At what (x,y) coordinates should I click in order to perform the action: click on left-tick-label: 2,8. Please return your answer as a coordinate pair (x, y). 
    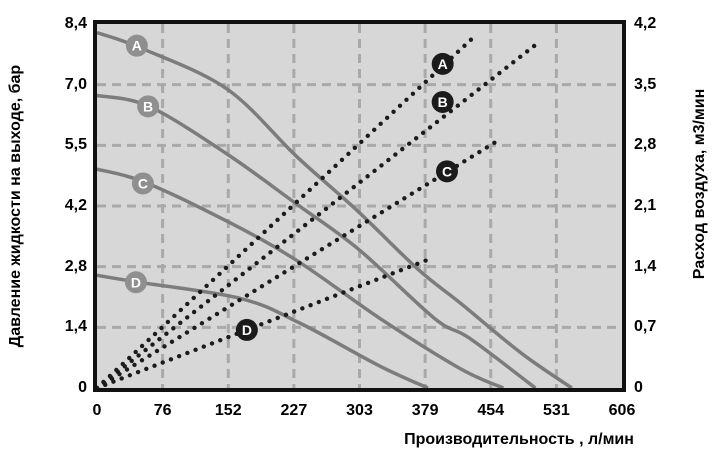
    Looking at the image, I should click on (75, 266).